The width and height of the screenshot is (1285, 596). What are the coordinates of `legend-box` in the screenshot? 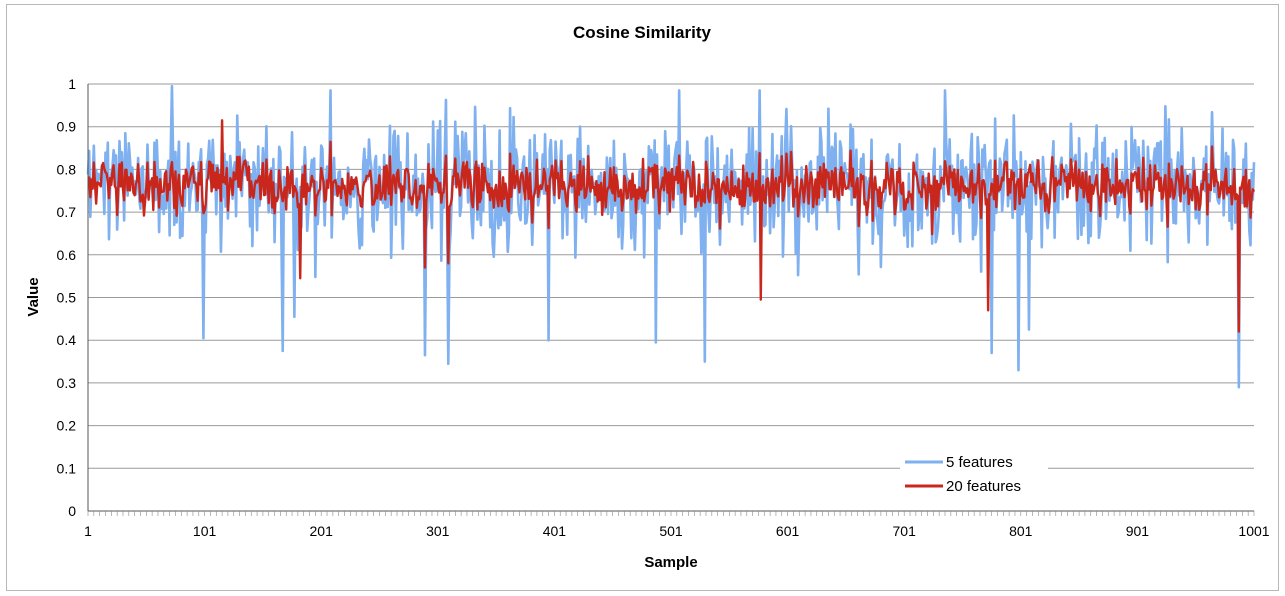 It's located at (974, 476).